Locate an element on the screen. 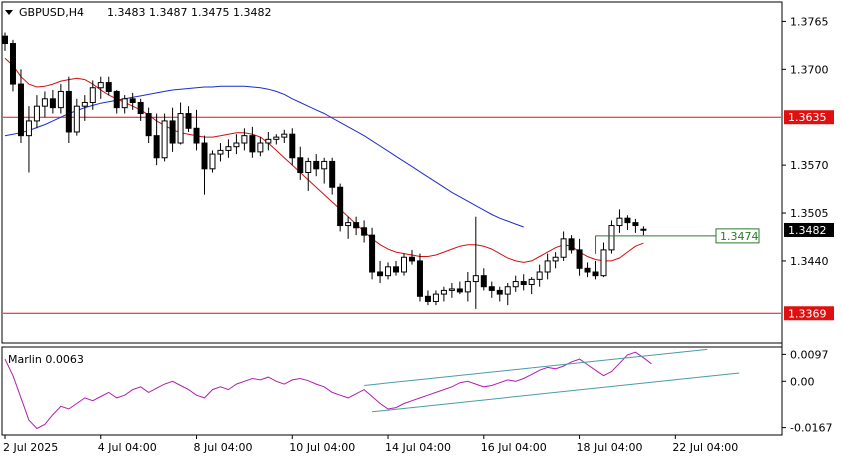  channel-lower-line is located at coordinates (556, 392).